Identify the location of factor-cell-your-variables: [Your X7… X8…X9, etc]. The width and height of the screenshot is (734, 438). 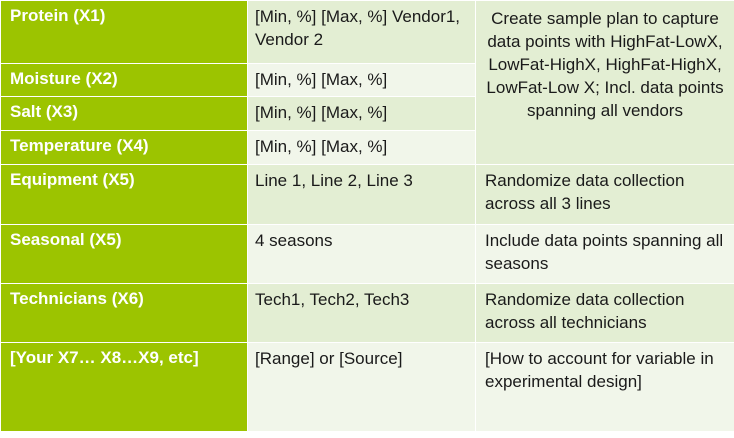
(124, 387).